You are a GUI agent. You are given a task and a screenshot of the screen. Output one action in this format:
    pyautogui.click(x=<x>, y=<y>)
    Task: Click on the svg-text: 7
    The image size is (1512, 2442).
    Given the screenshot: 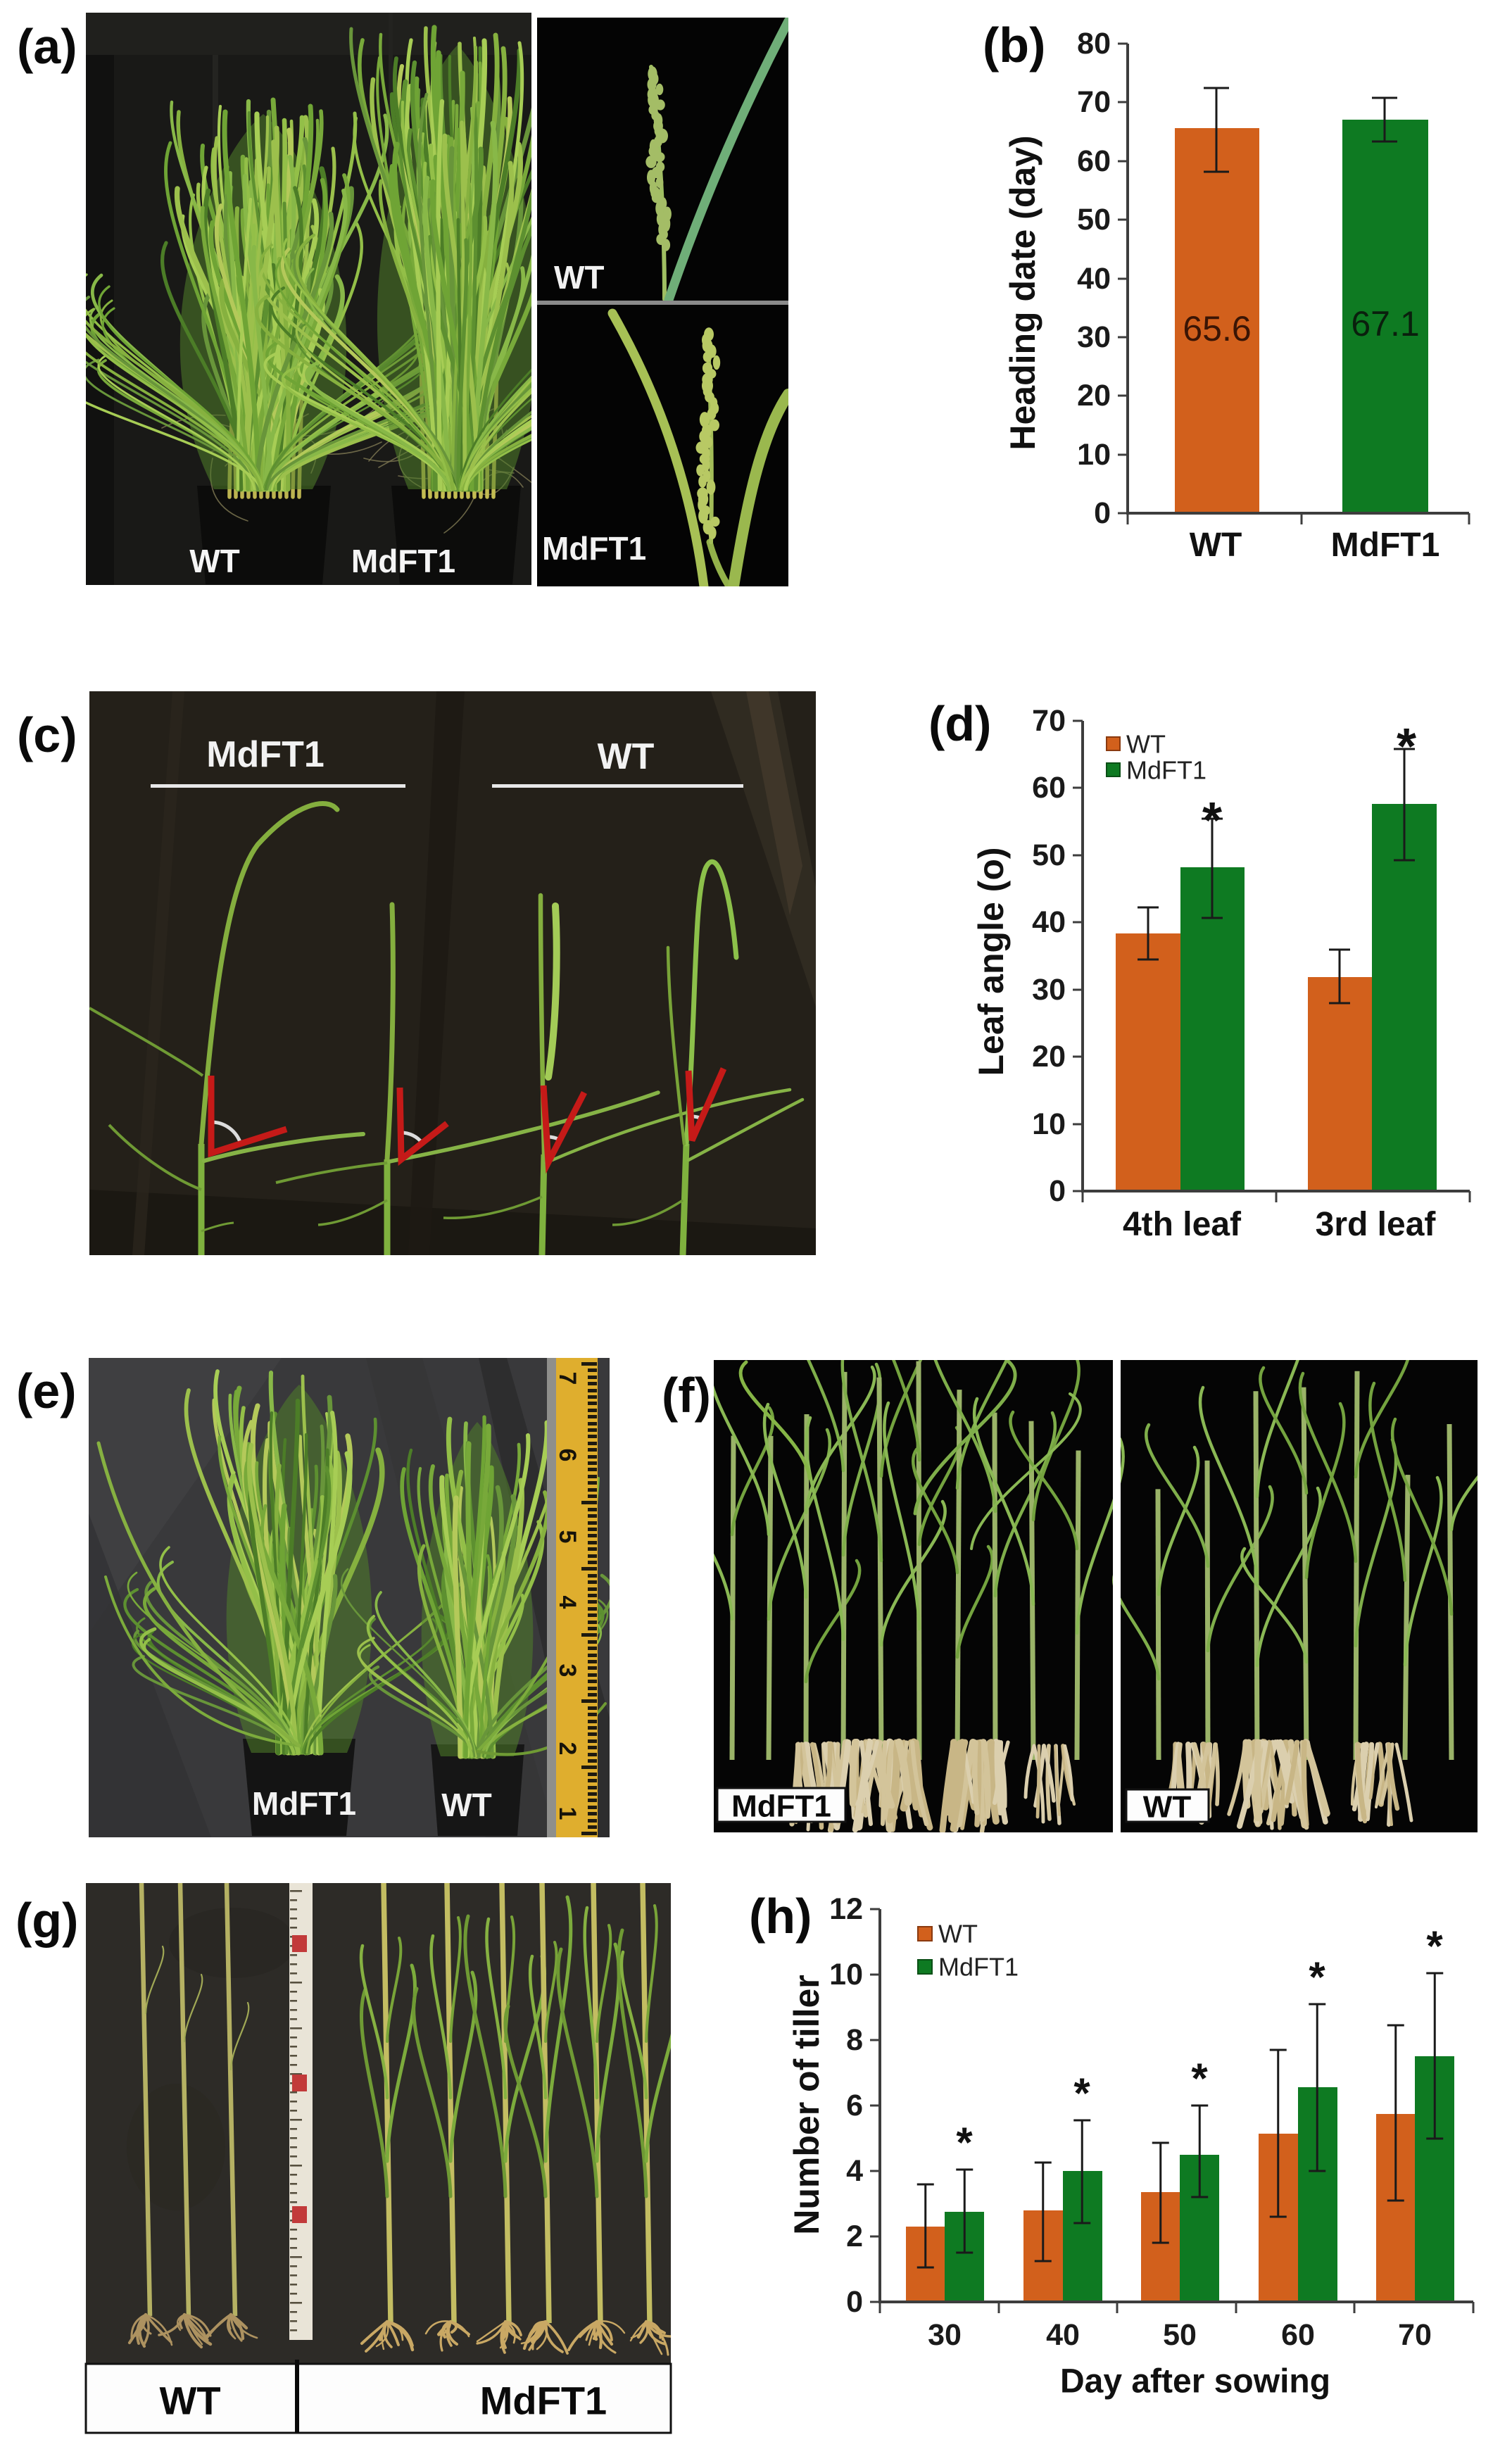 What is the action you would take?
    pyautogui.click(x=567, y=1378)
    